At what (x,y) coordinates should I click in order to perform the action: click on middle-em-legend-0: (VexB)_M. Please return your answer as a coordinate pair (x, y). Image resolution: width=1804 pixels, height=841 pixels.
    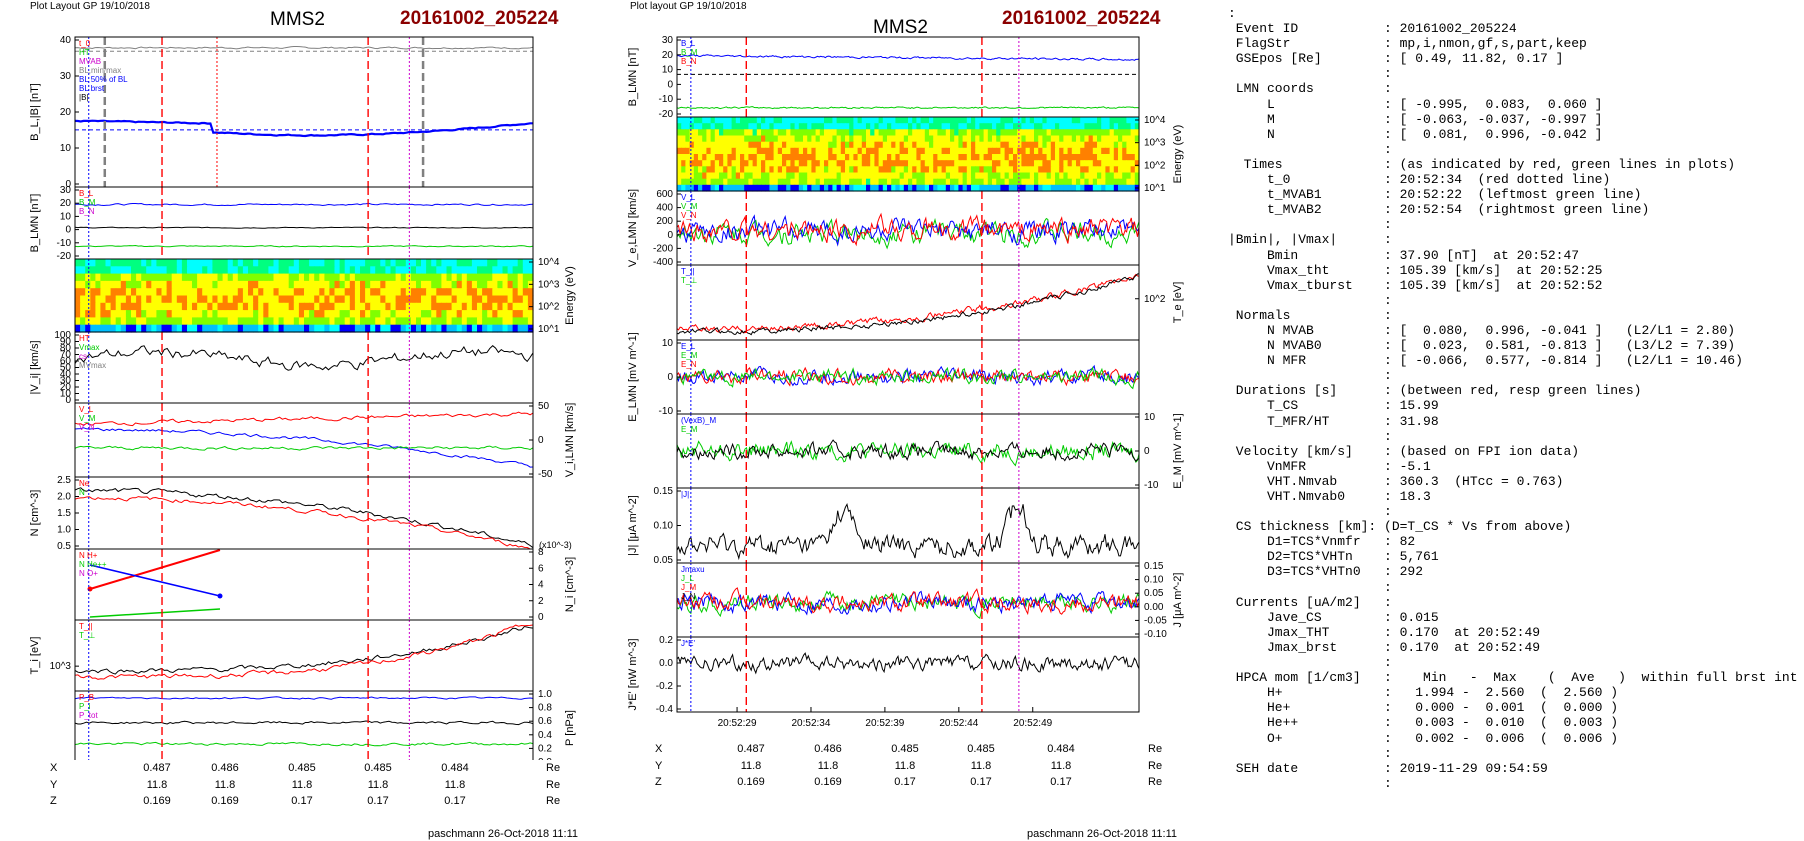
    Looking at the image, I should click on (698, 420).